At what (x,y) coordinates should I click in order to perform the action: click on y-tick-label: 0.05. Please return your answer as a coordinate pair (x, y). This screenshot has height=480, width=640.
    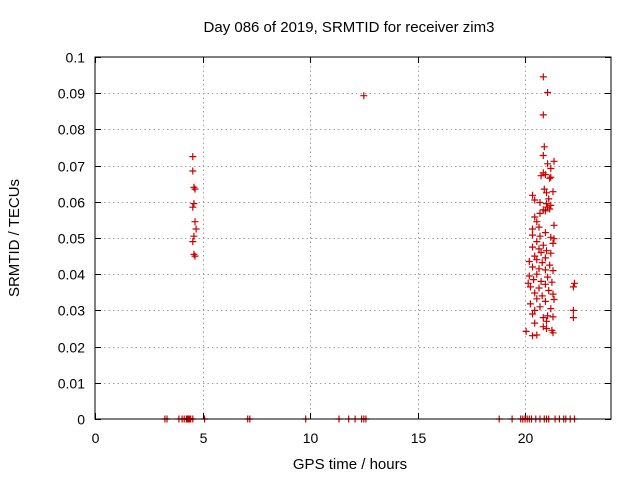
    Looking at the image, I should click on (71, 239).